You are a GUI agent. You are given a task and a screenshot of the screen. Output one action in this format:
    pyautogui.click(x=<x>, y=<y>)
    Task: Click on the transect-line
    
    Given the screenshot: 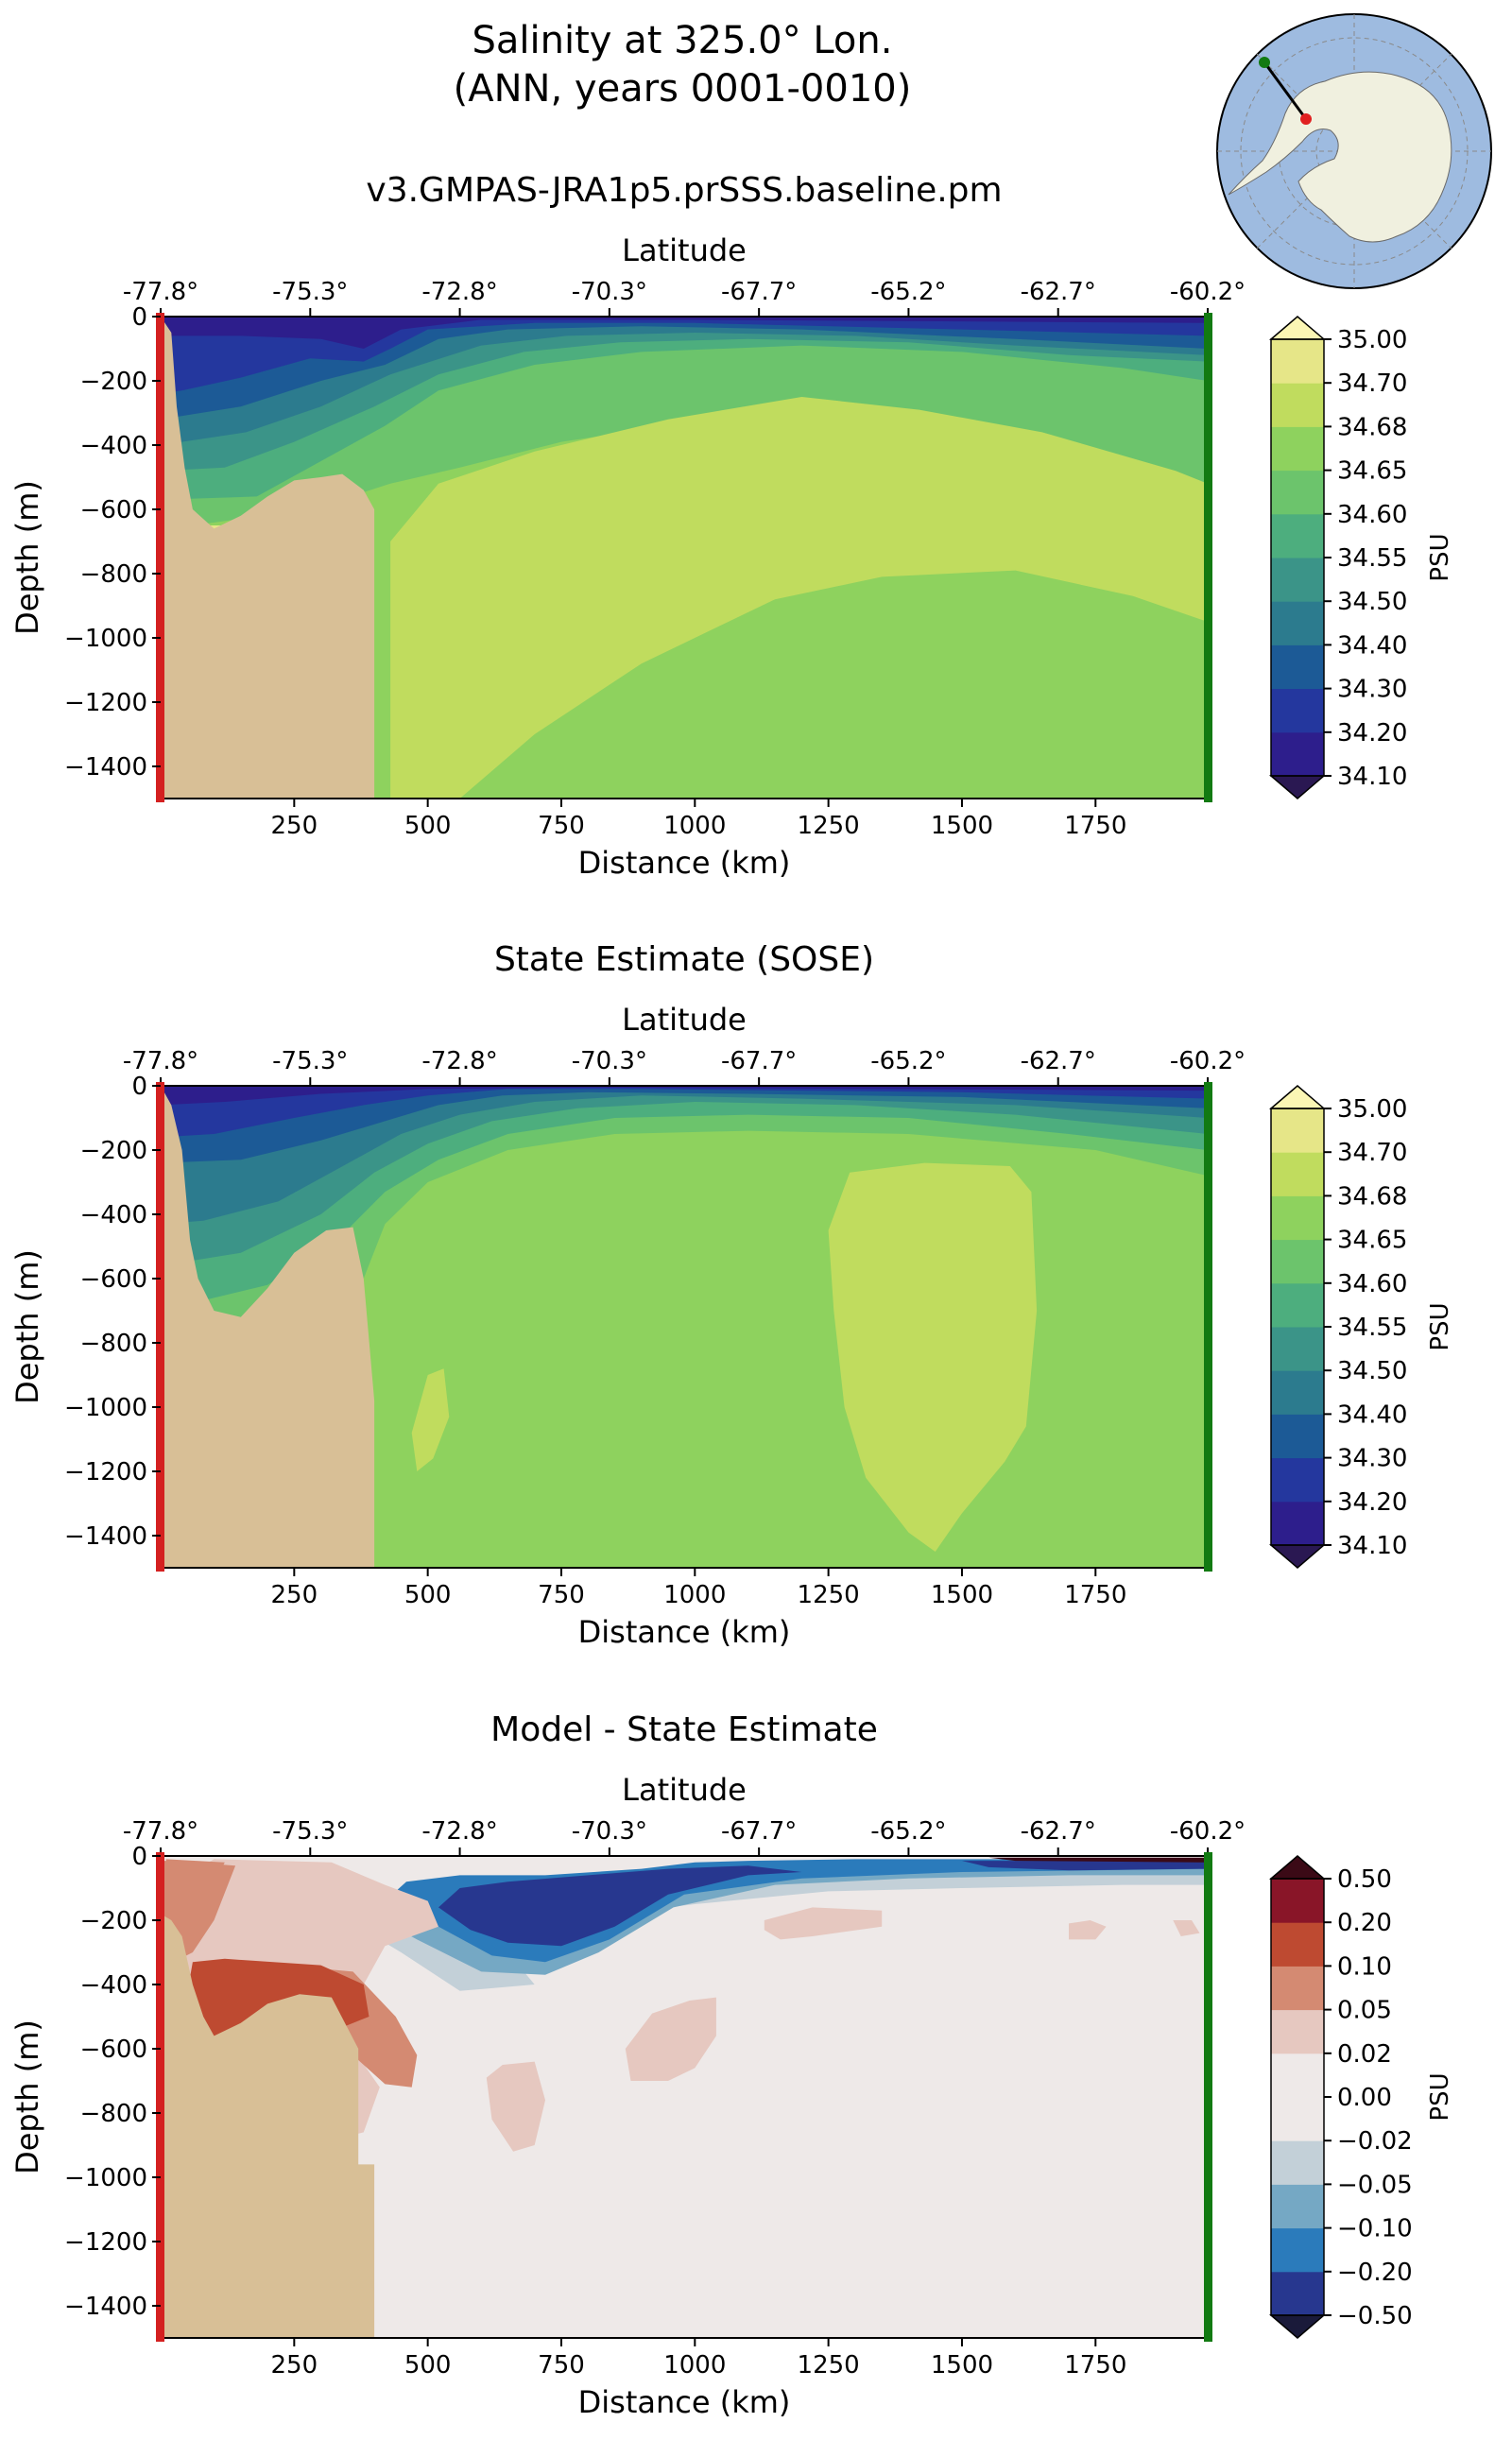 What is the action you would take?
    pyautogui.click(x=1285, y=90)
    